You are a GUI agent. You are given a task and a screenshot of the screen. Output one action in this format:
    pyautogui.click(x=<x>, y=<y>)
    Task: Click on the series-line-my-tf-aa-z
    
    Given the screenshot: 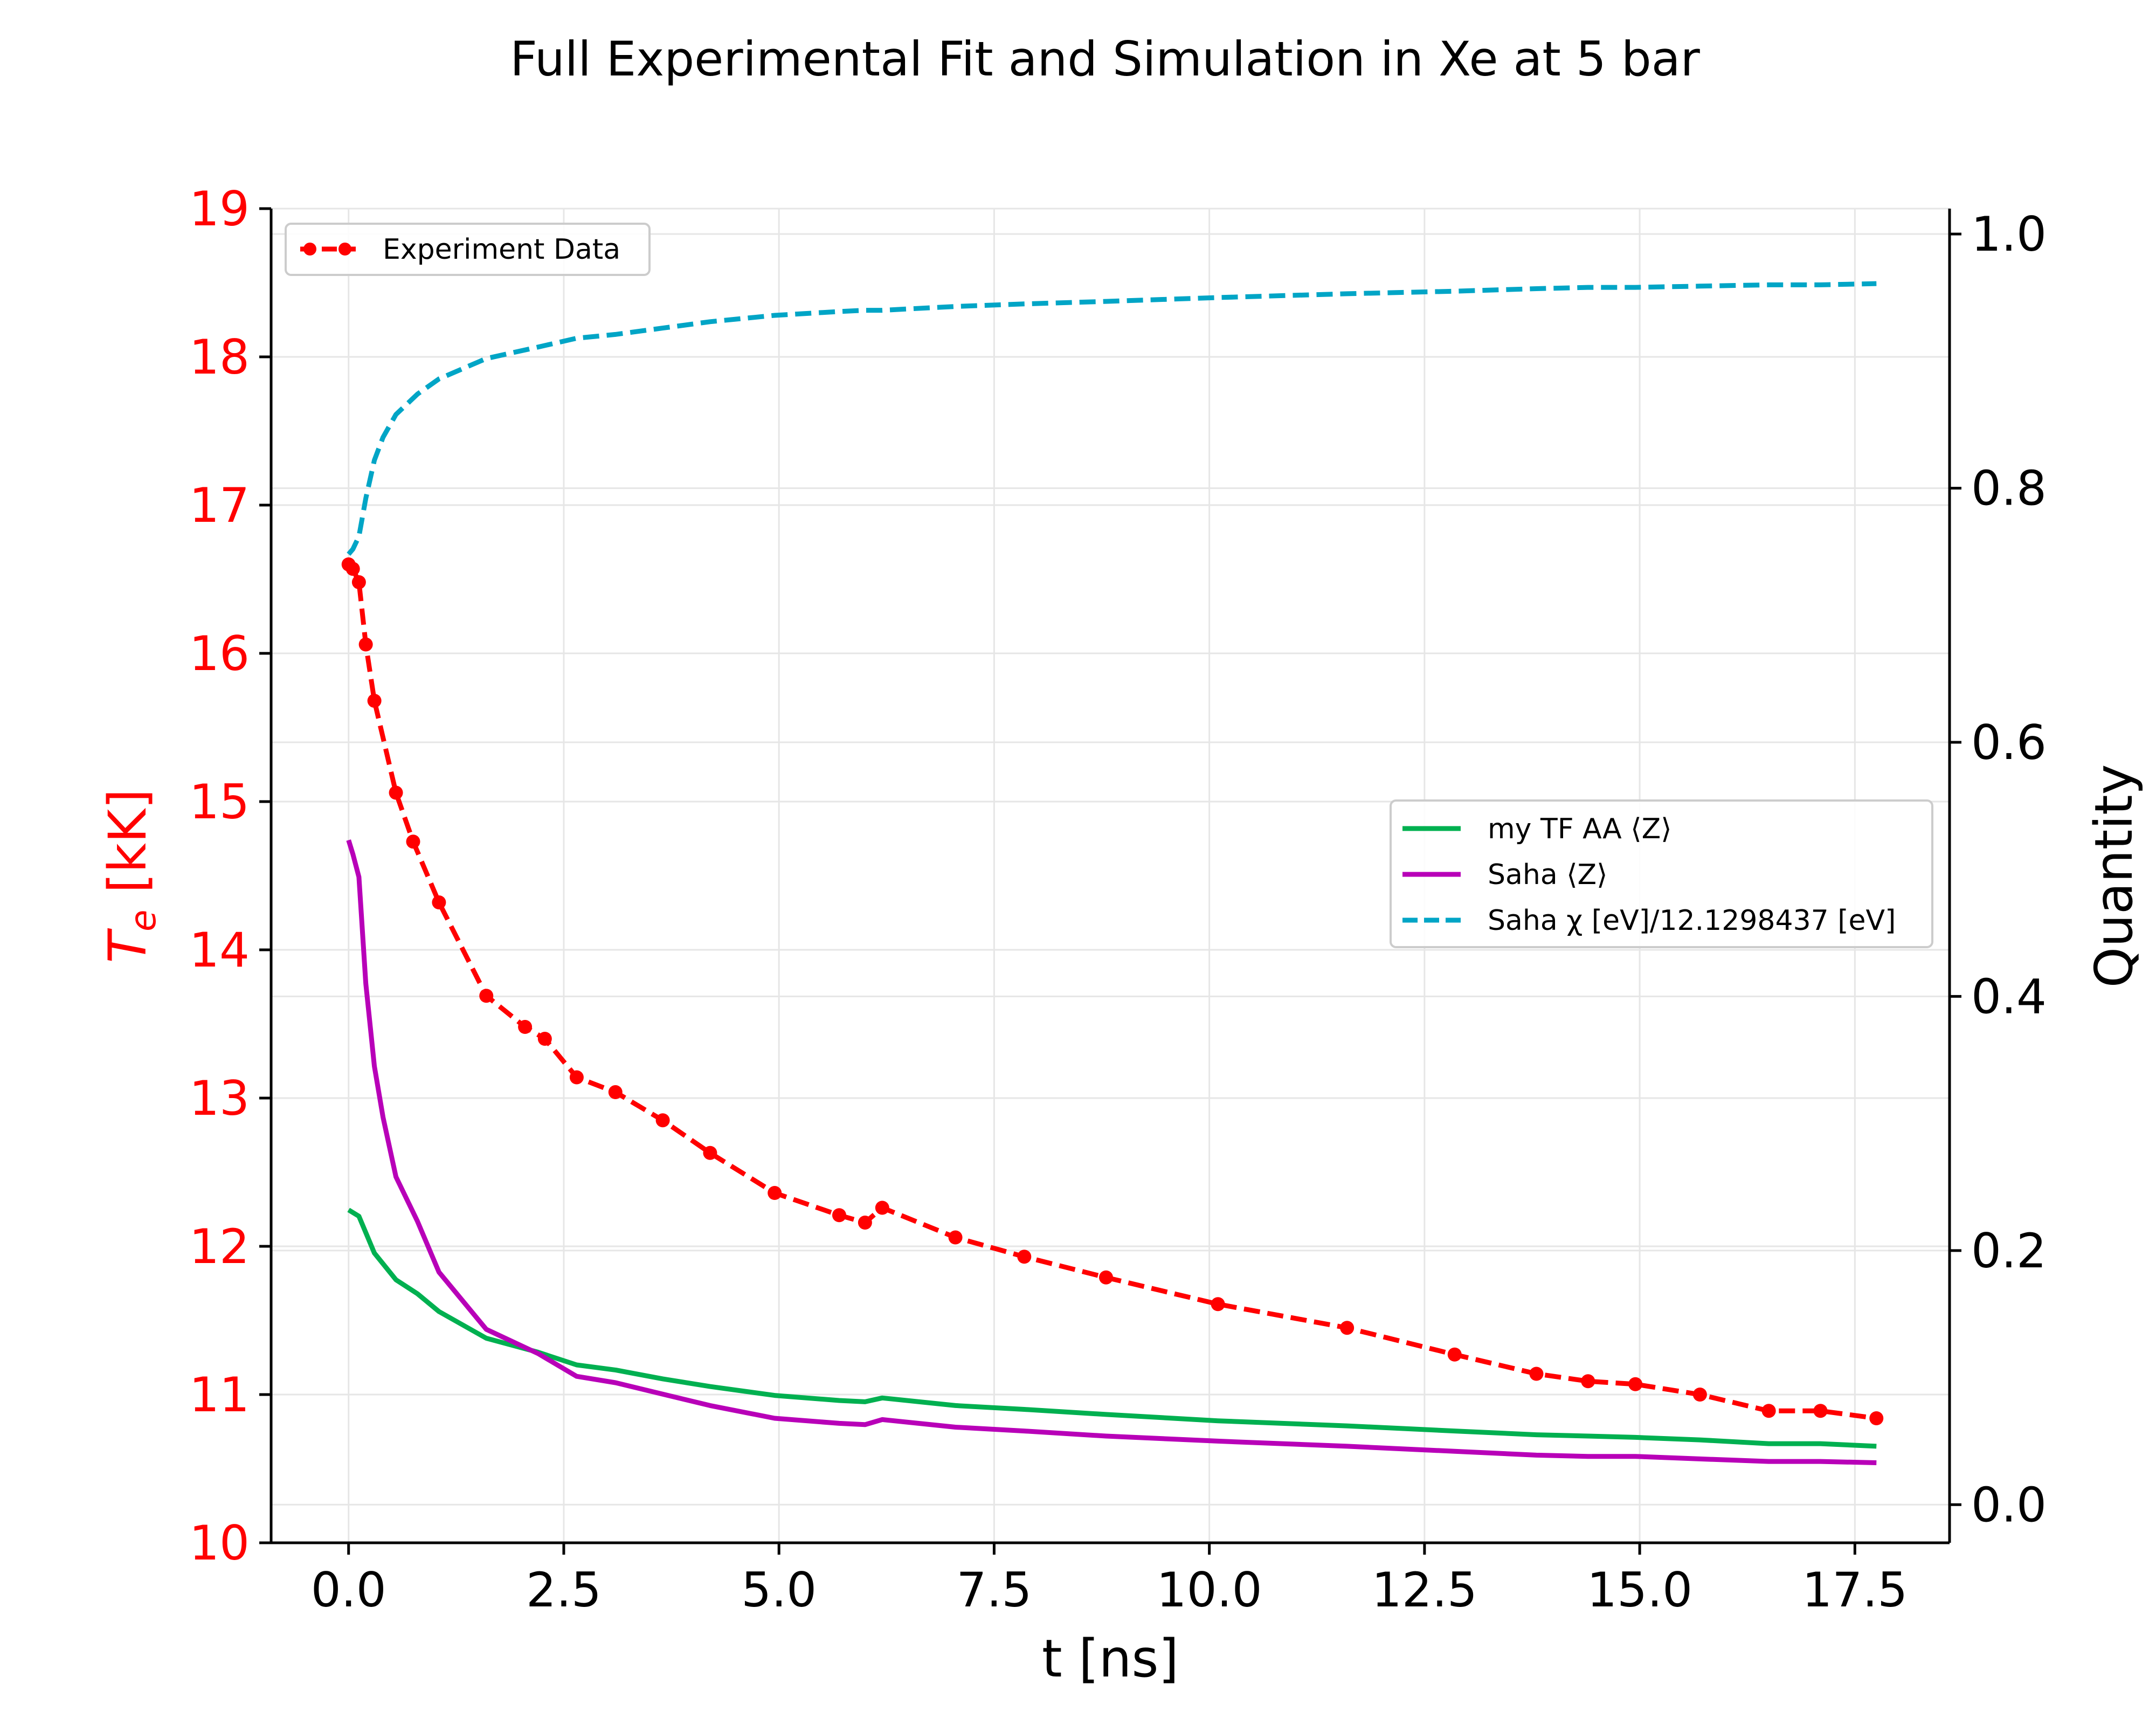 What is the action you would take?
    pyautogui.click(x=1112, y=1328)
    